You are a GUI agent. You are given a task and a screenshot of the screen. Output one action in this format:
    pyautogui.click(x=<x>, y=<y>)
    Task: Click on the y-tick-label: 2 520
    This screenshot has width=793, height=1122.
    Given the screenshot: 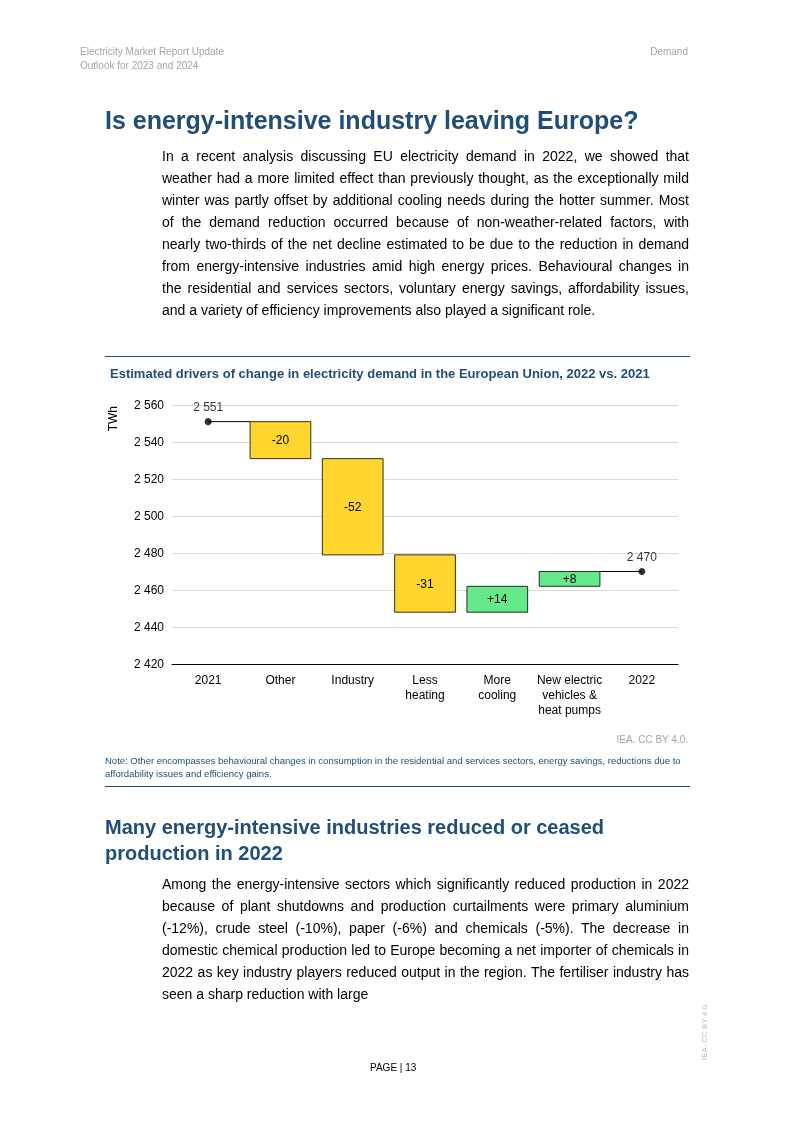 What is the action you would take?
    pyautogui.click(x=149, y=479)
    